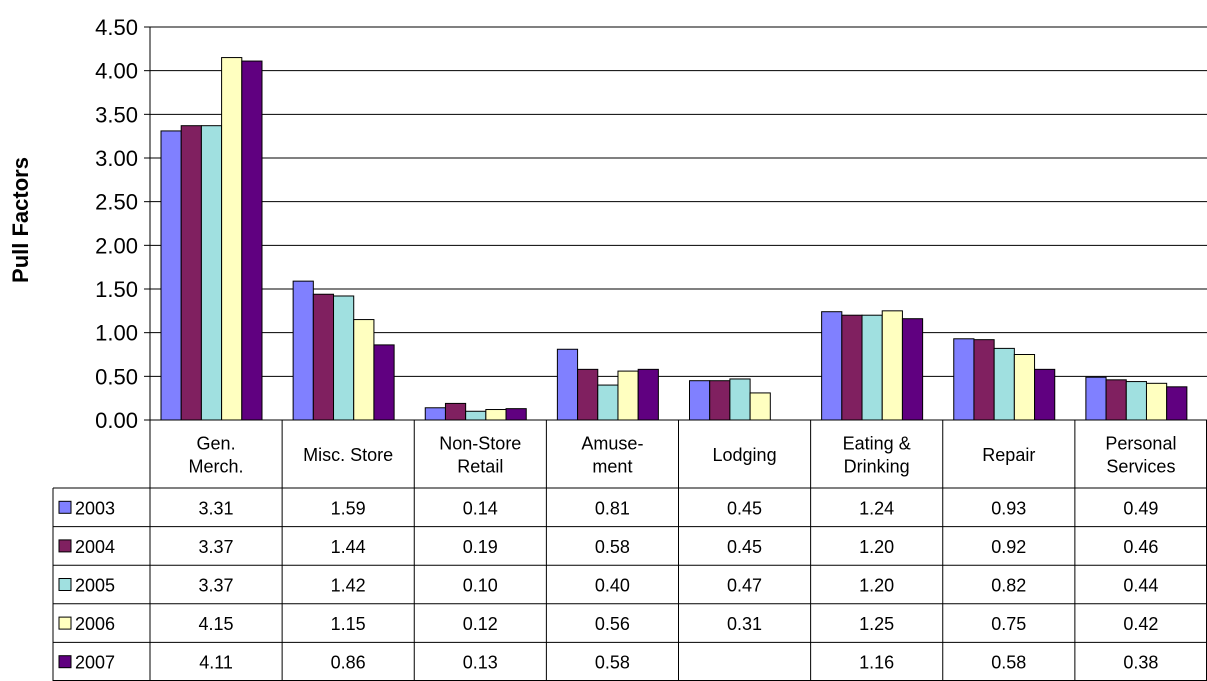 The width and height of the screenshot is (1207, 681). Describe the element at coordinates (876, 547) in the screenshot. I see `data-label-2004-5: 1.20` at that location.